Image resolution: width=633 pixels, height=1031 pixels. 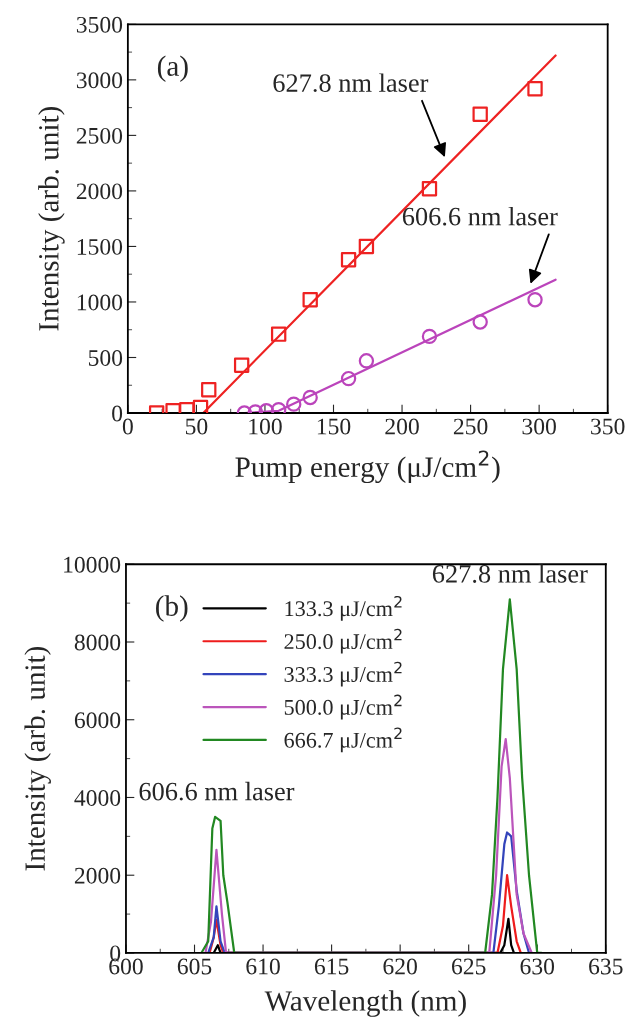 I want to click on x-axis-title: Pump energy (μJ/cm$^{2}$), so click(x=367, y=467).